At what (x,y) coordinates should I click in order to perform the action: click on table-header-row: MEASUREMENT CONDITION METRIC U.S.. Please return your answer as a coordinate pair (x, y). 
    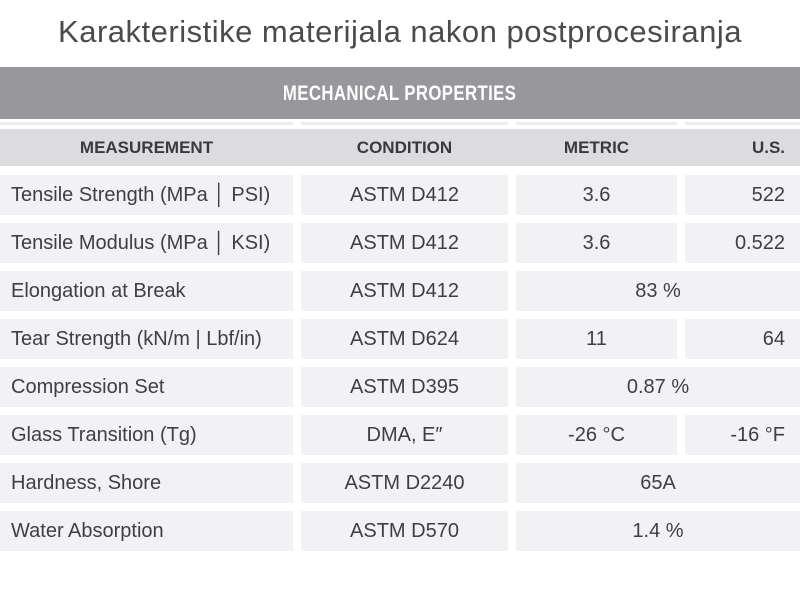
    Looking at the image, I should click on (400, 147).